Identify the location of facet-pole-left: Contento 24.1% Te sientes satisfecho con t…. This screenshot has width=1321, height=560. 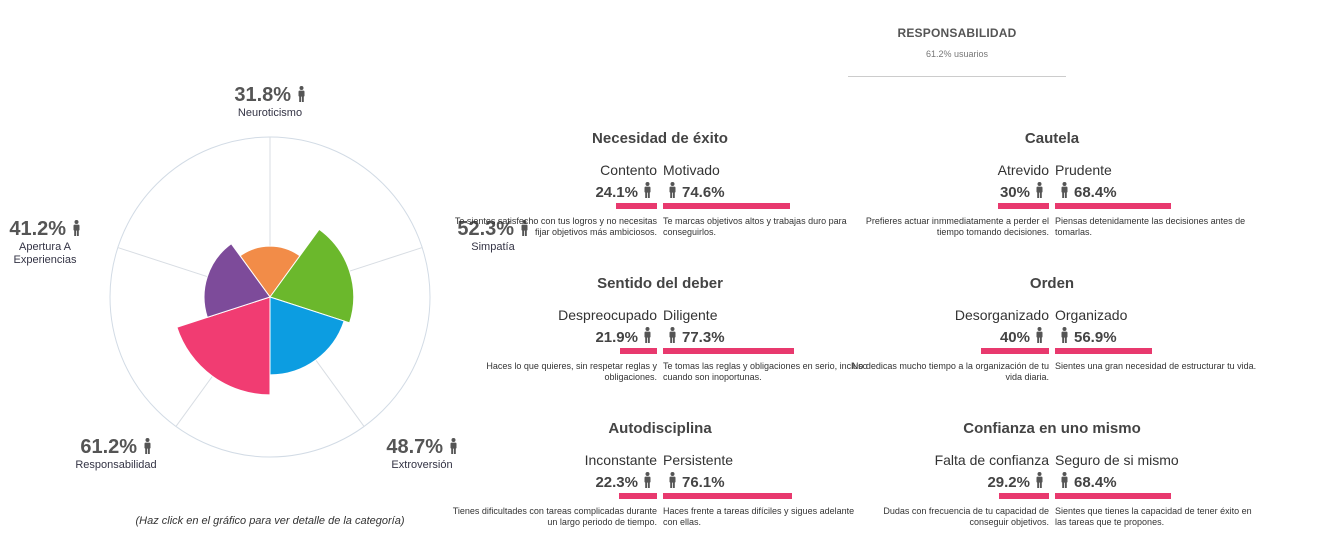
(554, 200).